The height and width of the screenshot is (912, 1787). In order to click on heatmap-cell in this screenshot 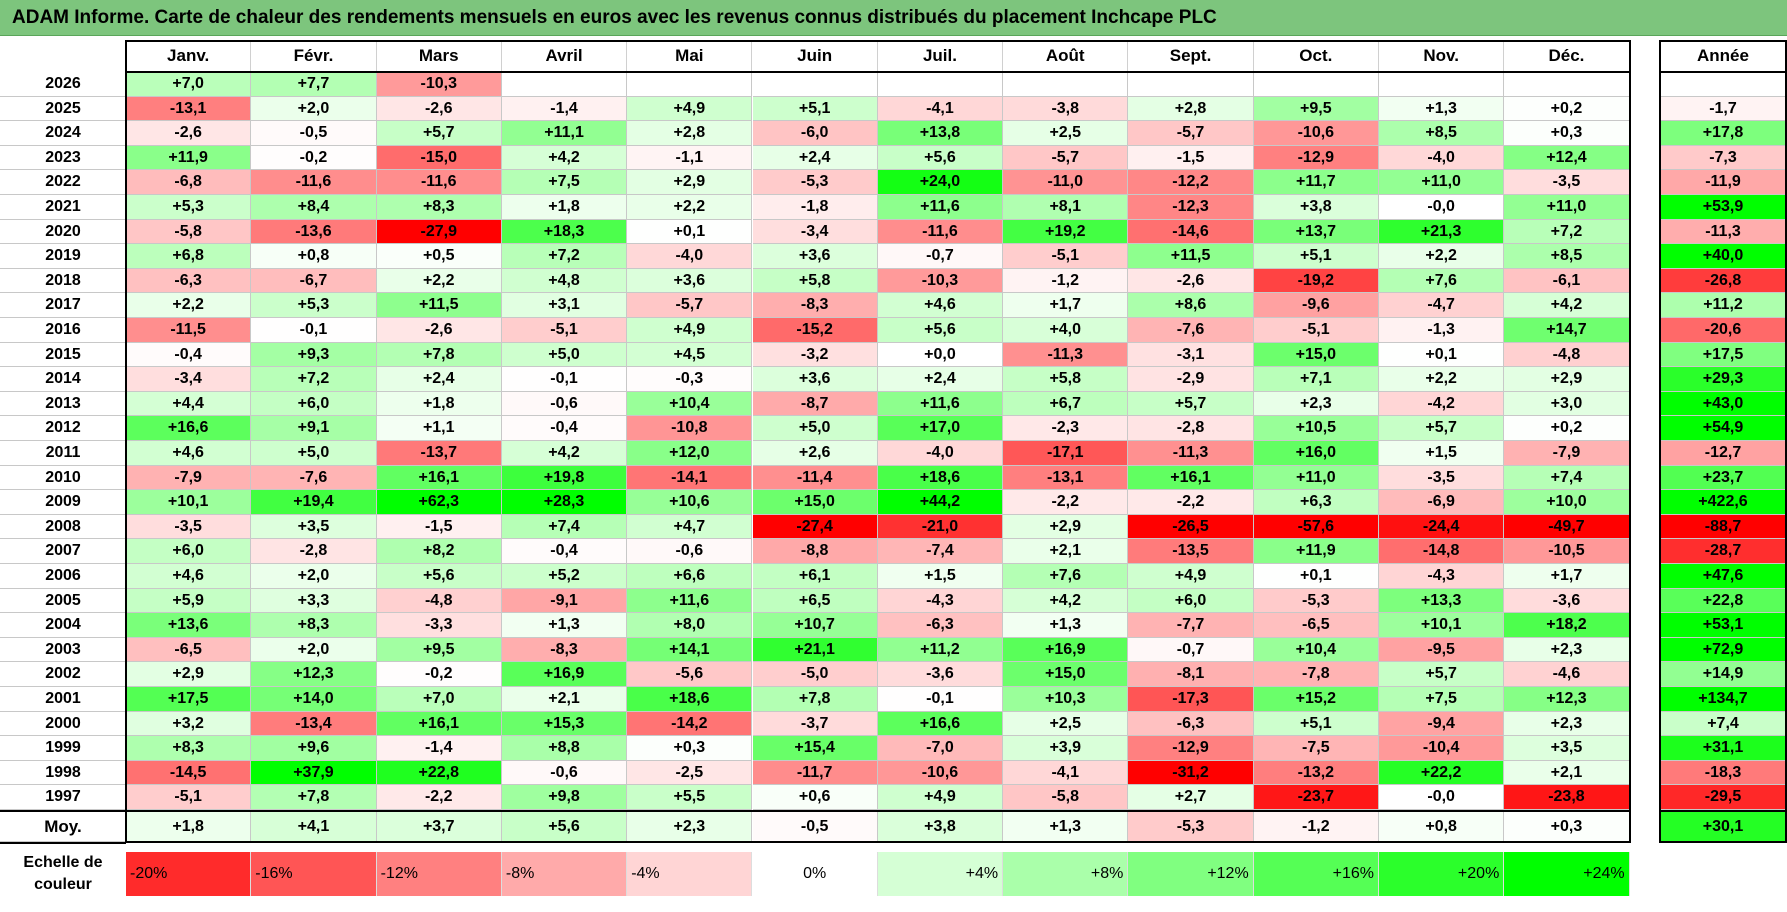, I will do `click(1442, 84)`.